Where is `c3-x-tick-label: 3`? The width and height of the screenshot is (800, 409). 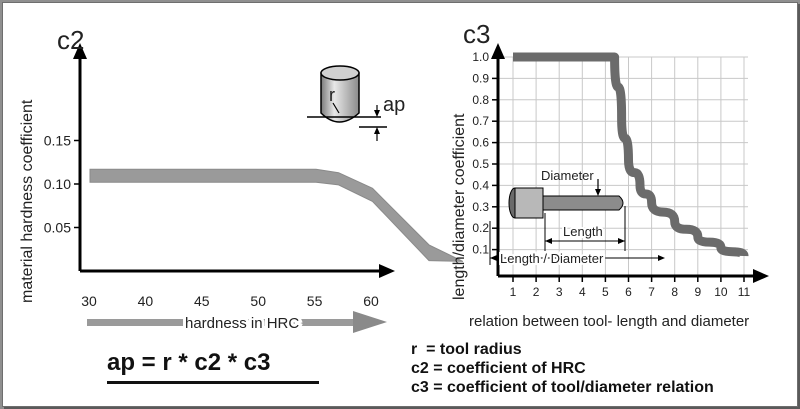 c3-x-tick-label: 3 is located at coordinates (559, 292).